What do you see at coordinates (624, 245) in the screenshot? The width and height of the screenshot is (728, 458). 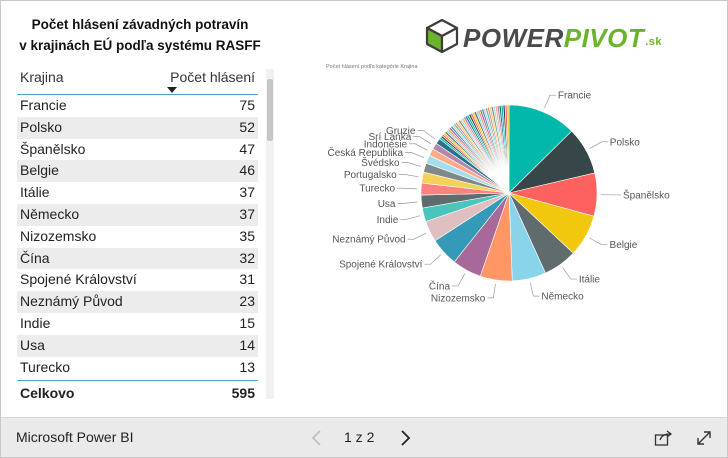 I see `slice-label: Belgie` at bounding box center [624, 245].